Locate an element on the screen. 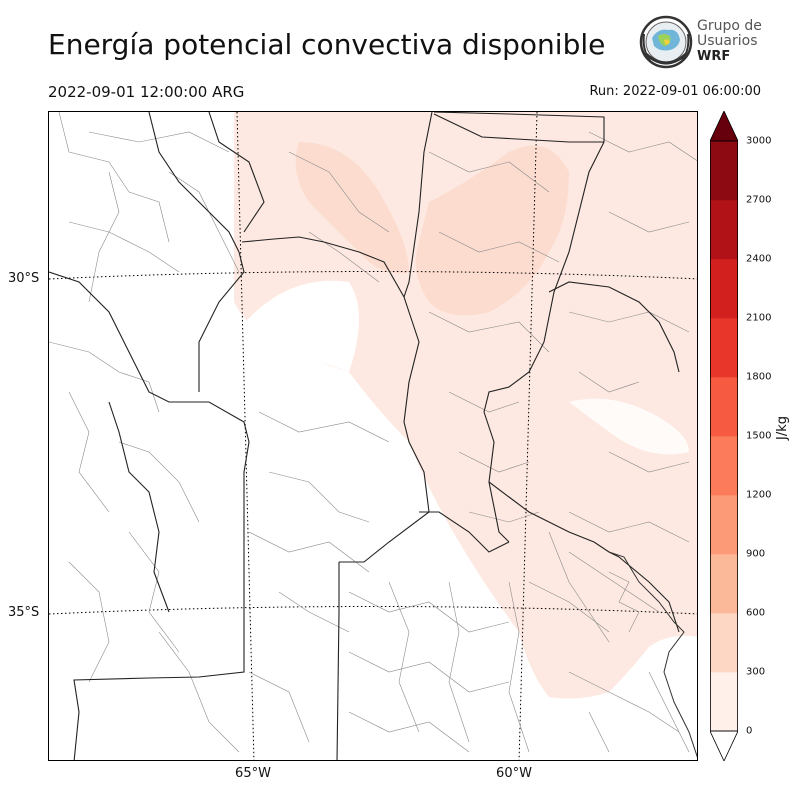 The height and width of the screenshot is (800, 800). coastline is located at coordinates (652, 654).